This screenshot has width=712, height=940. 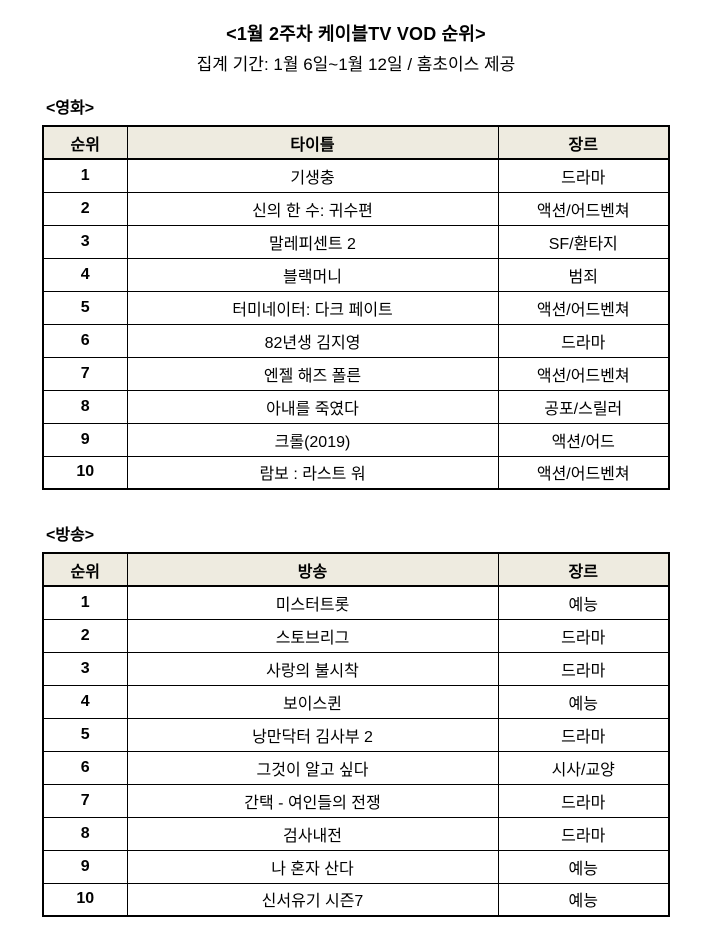 What do you see at coordinates (312, 668) in the screenshot?
I see `title-cell: 사랑의 불시착` at bounding box center [312, 668].